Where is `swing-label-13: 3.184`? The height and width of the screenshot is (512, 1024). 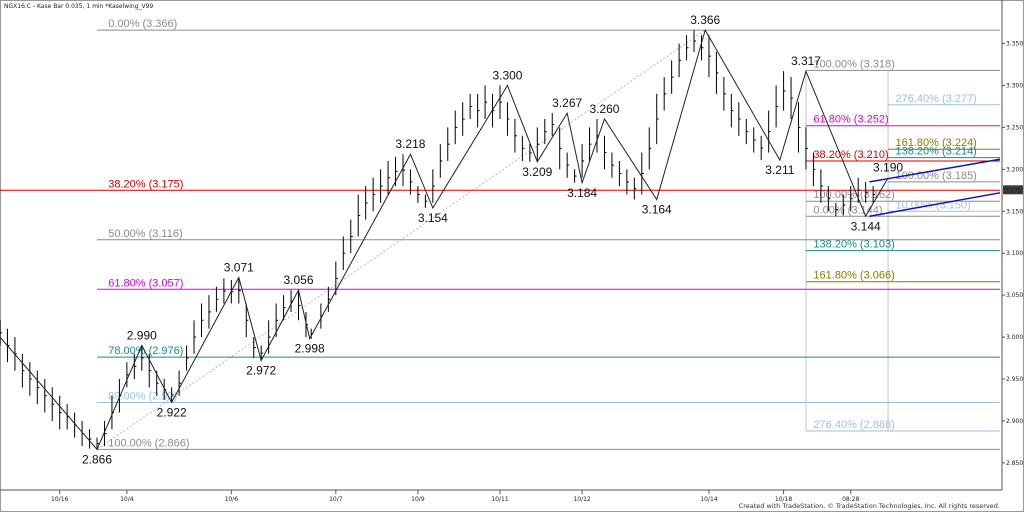
swing-label-13: 3.184 is located at coordinates (582, 193).